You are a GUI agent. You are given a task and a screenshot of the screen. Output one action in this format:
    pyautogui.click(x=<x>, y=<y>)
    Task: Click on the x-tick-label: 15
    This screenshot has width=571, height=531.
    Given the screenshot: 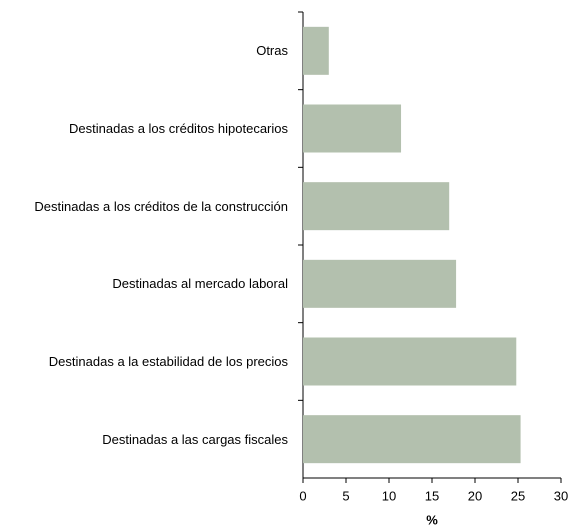 What is the action you would take?
    pyautogui.click(x=432, y=495)
    